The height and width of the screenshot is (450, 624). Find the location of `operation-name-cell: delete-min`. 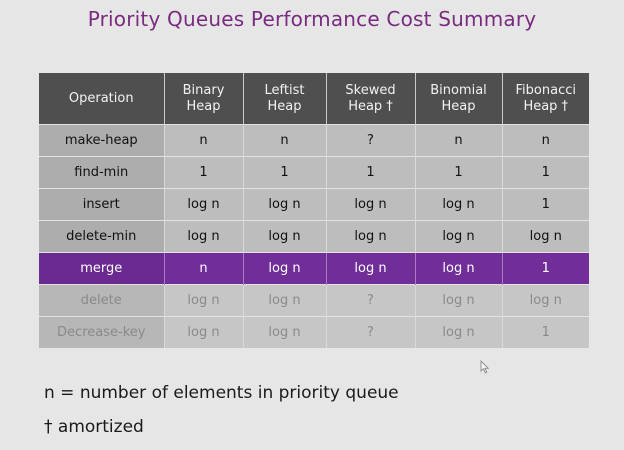

operation-name-cell: delete-min is located at coordinates (101, 236).